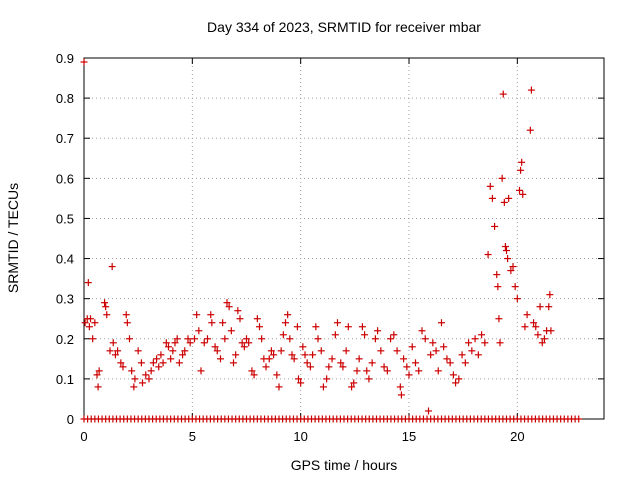 The height and width of the screenshot is (480, 640). I want to click on x-tick-label: 20, so click(517, 436).